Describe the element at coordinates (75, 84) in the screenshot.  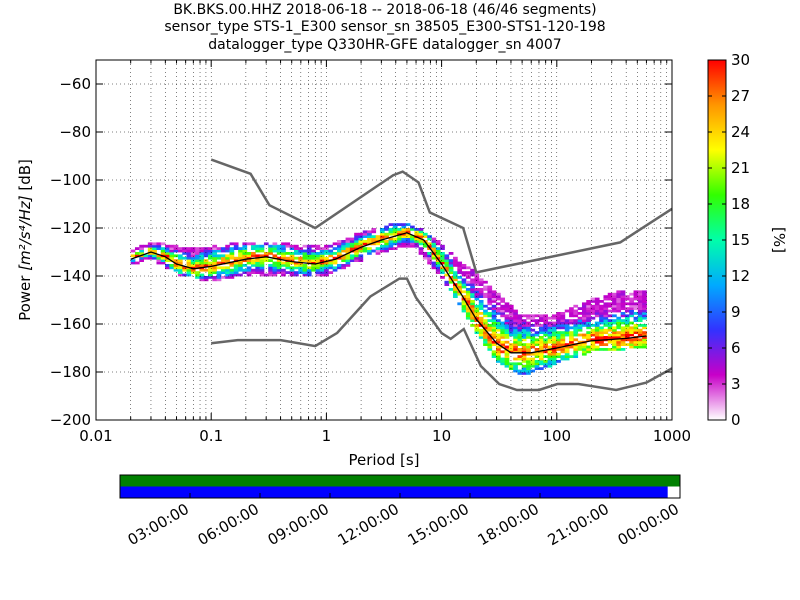
I see `y-tick-label: −60` at that location.